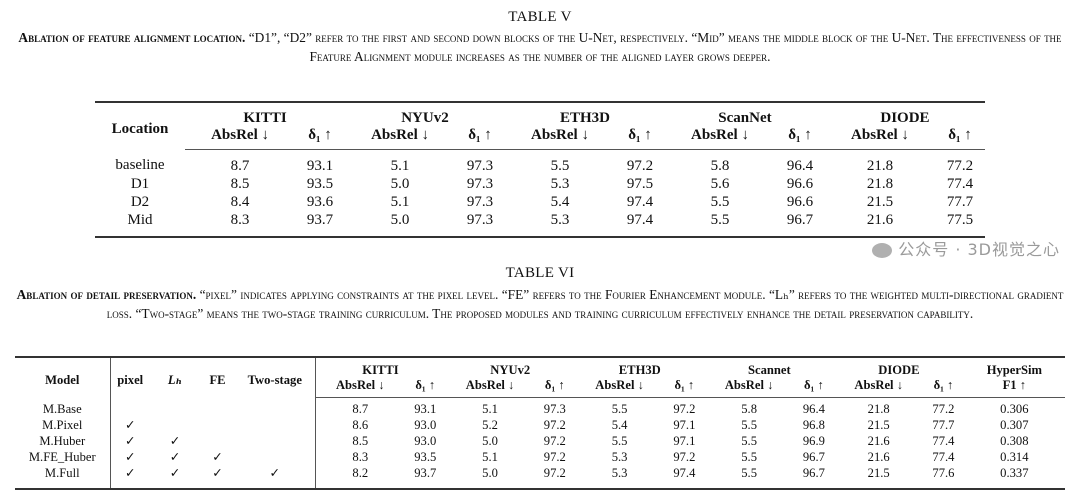 This screenshot has width=1080, height=503. I want to click on table5-title: TABLE V, so click(540, 17).